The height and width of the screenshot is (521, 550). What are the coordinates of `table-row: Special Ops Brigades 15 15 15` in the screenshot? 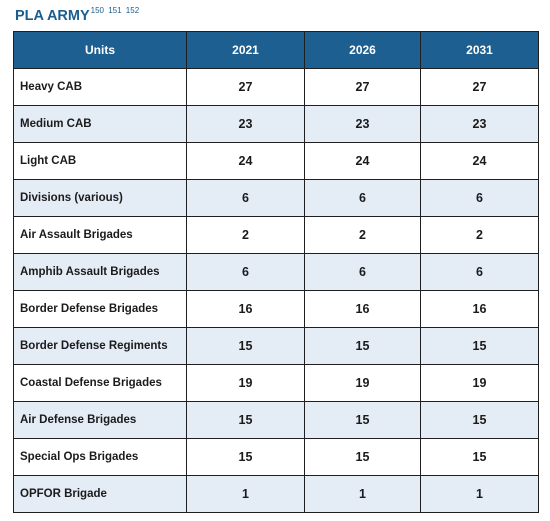 It's located at (276, 457).